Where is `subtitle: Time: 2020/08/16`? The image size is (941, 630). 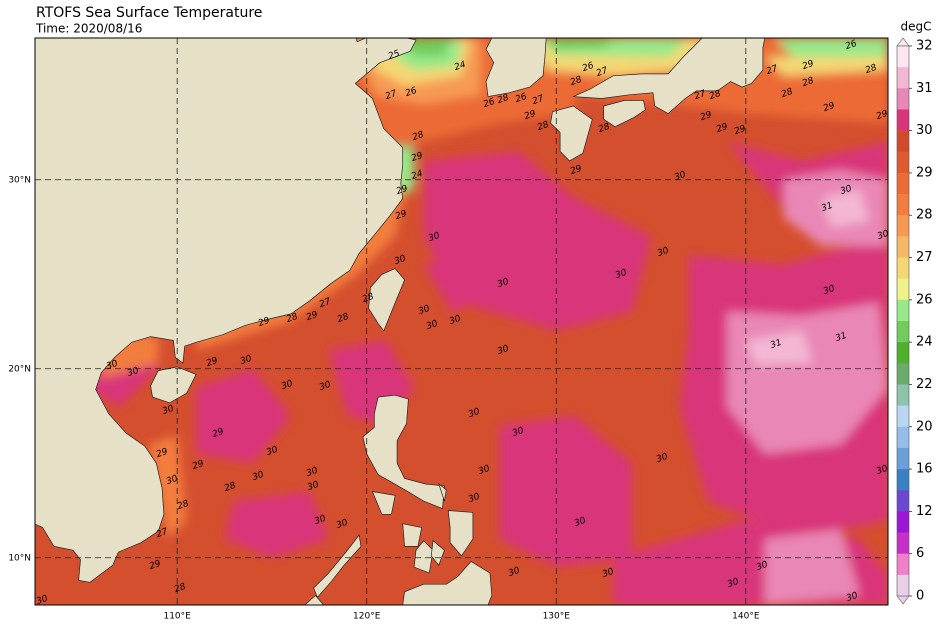 subtitle: Time: 2020/08/16 is located at coordinates (88, 29).